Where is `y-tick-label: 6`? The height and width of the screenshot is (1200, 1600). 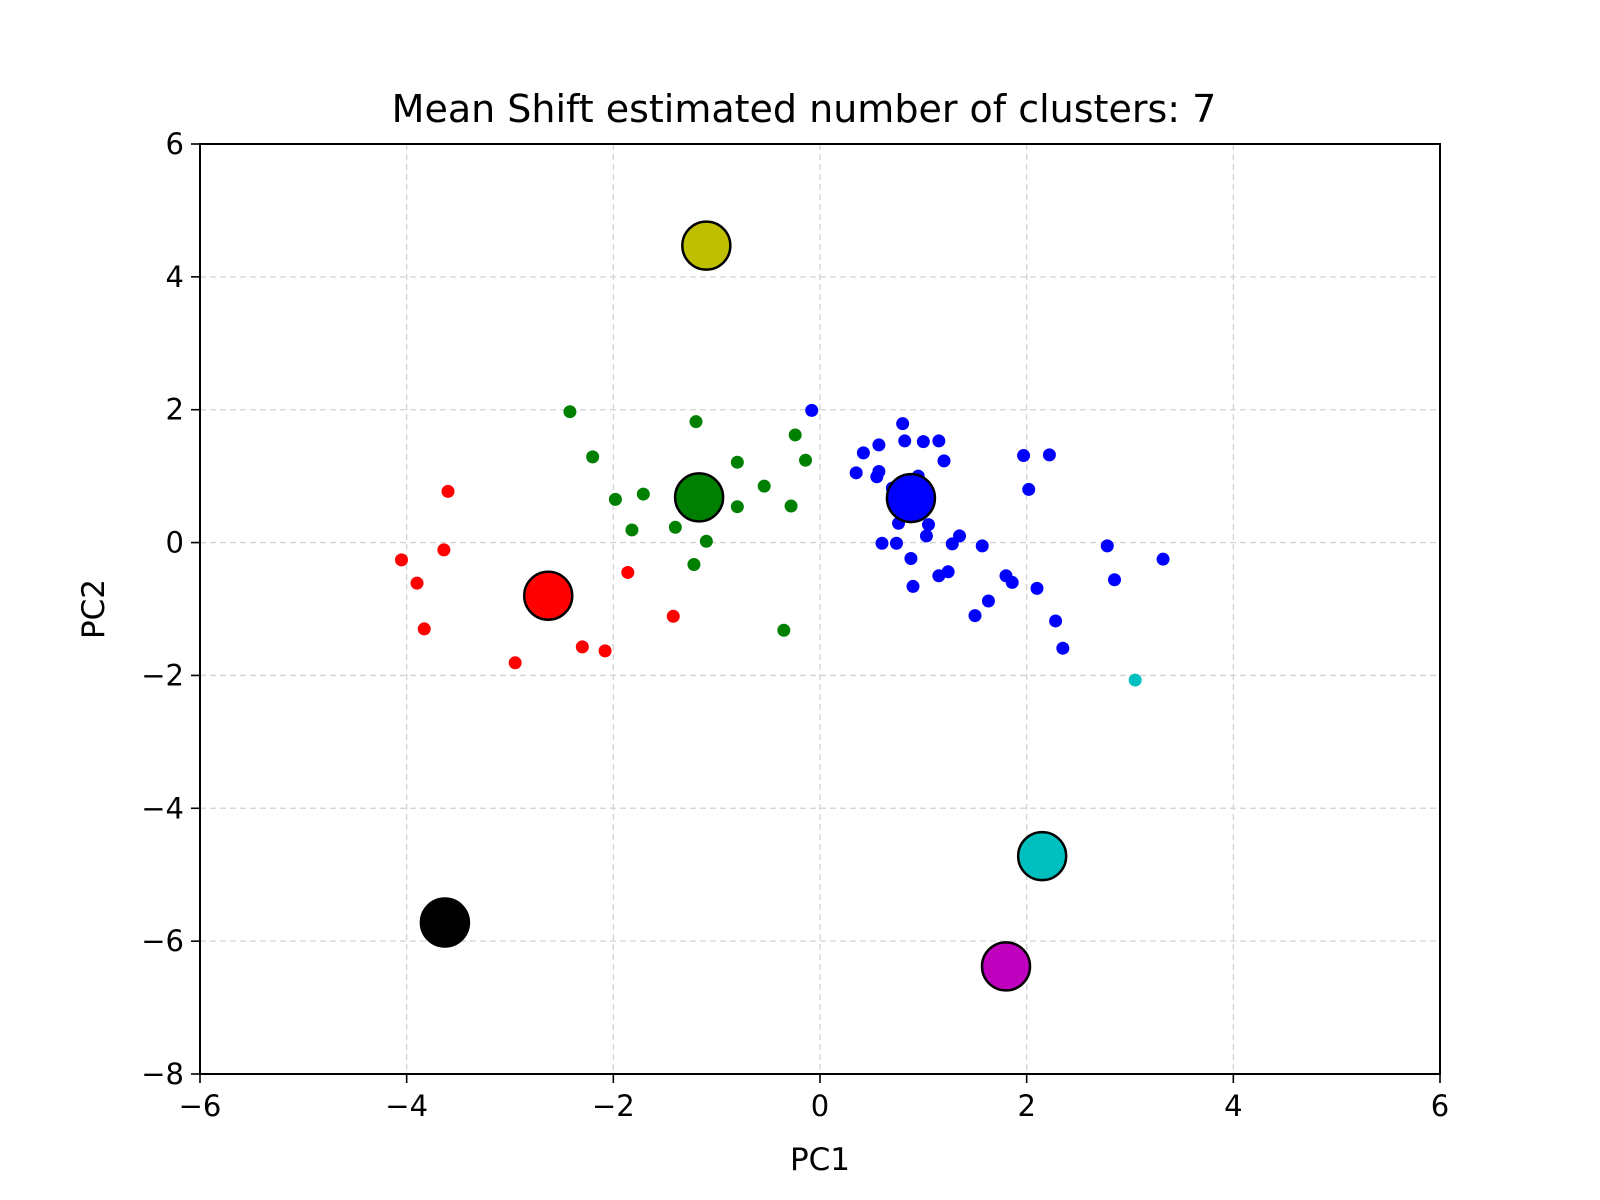
y-tick-label: 6 is located at coordinates (175, 144).